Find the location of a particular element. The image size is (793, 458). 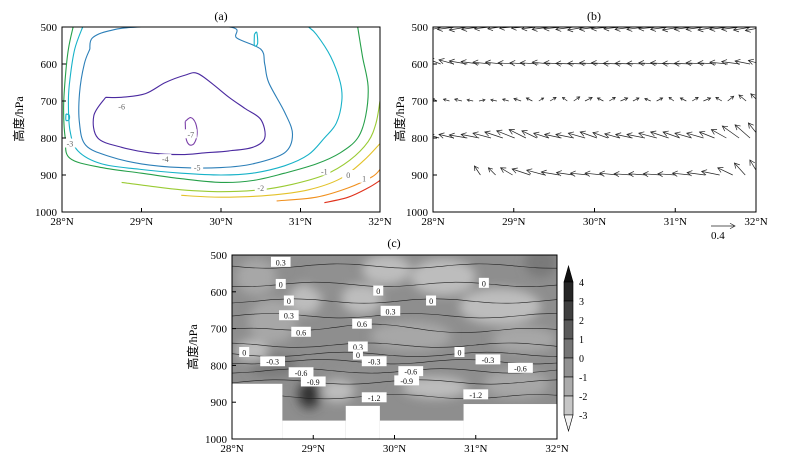

contour-label: 0.3 is located at coordinates (390, 311).